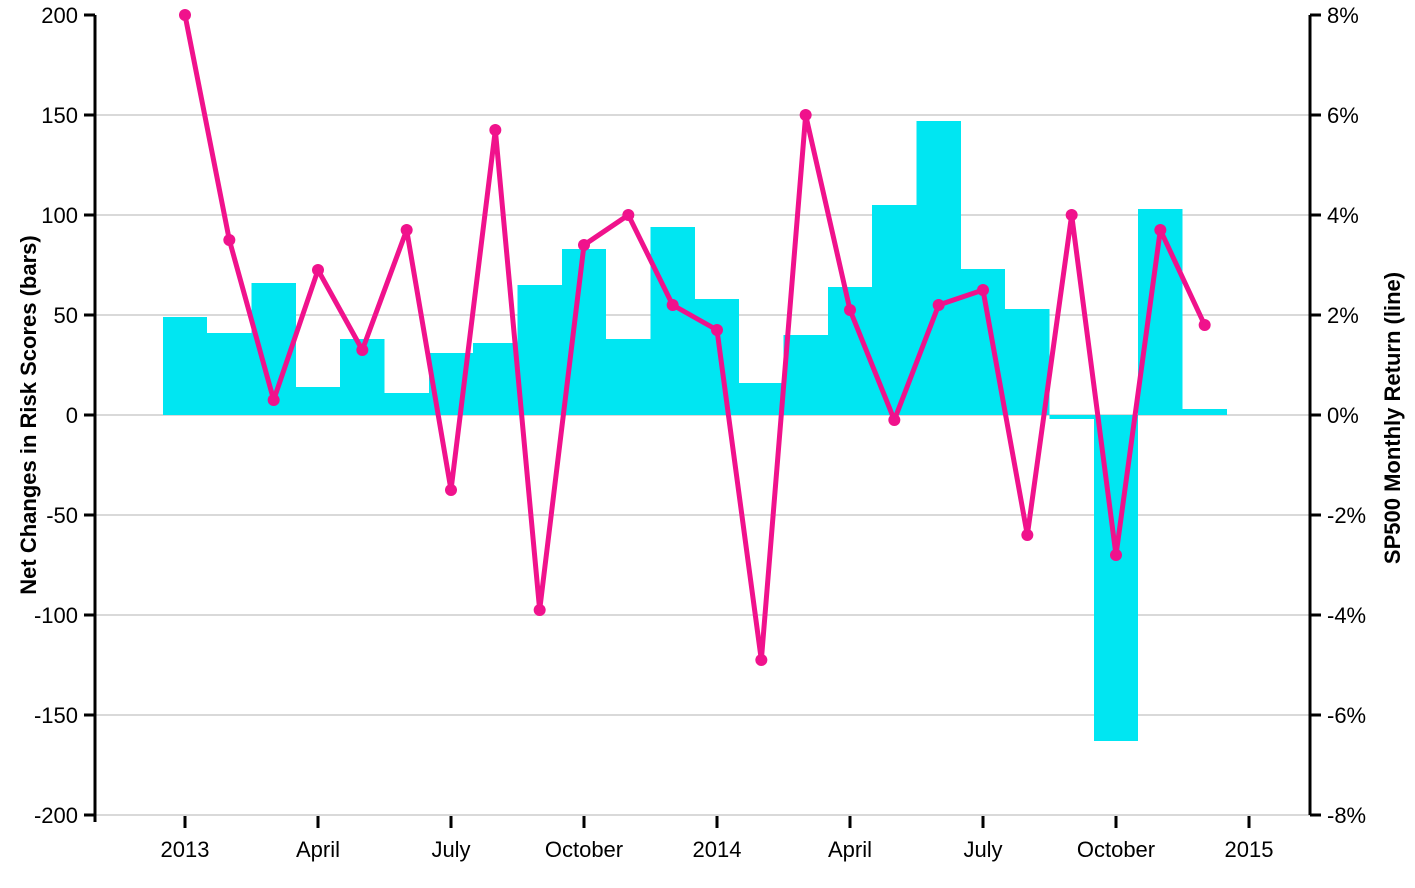 The height and width of the screenshot is (888, 1415). I want to click on right-axis-tick-label: 0%, so click(1343, 415).